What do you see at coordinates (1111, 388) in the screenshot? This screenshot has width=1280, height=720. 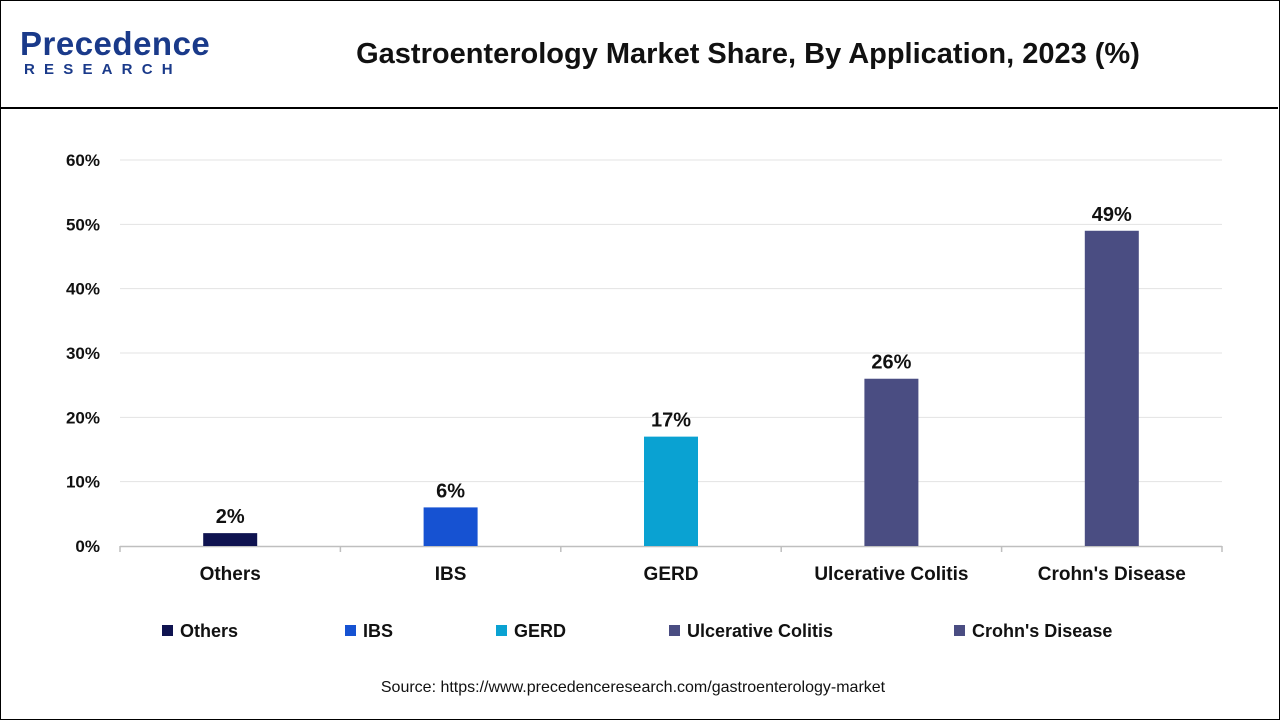 I see `bar-crohn-s-disease` at bounding box center [1111, 388].